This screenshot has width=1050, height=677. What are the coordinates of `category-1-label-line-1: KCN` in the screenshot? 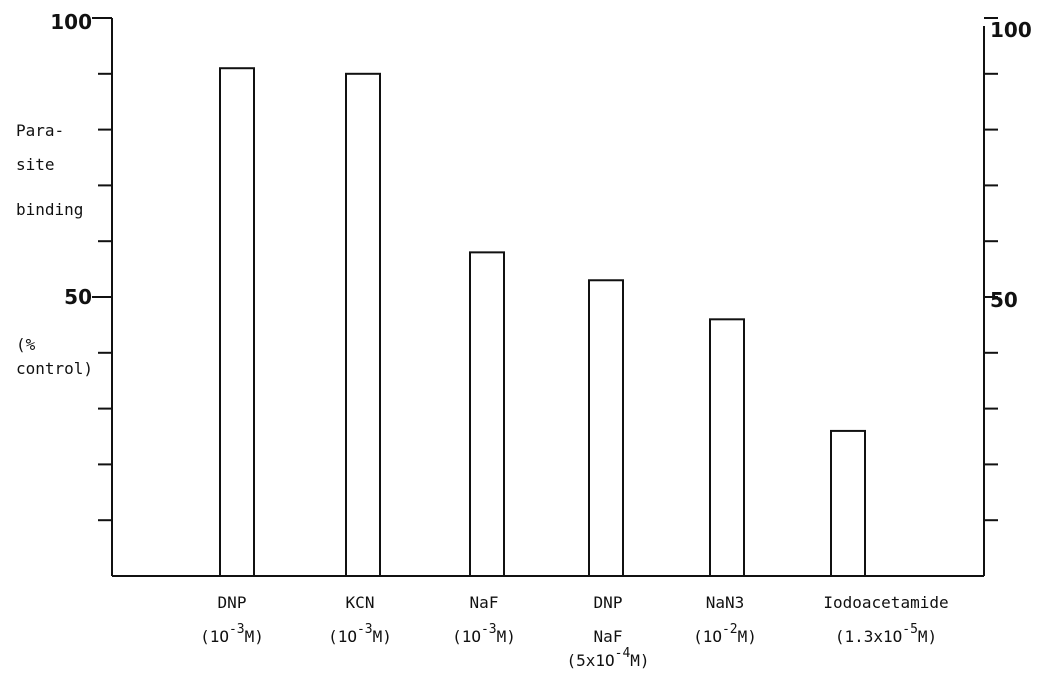 It's located at (360, 602).